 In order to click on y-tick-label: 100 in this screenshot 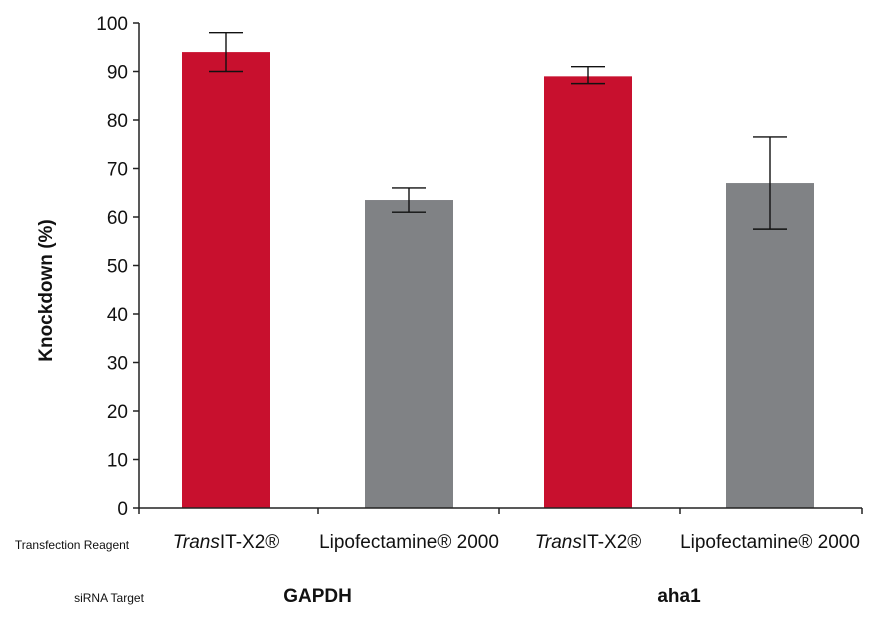, I will do `click(112, 24)`.